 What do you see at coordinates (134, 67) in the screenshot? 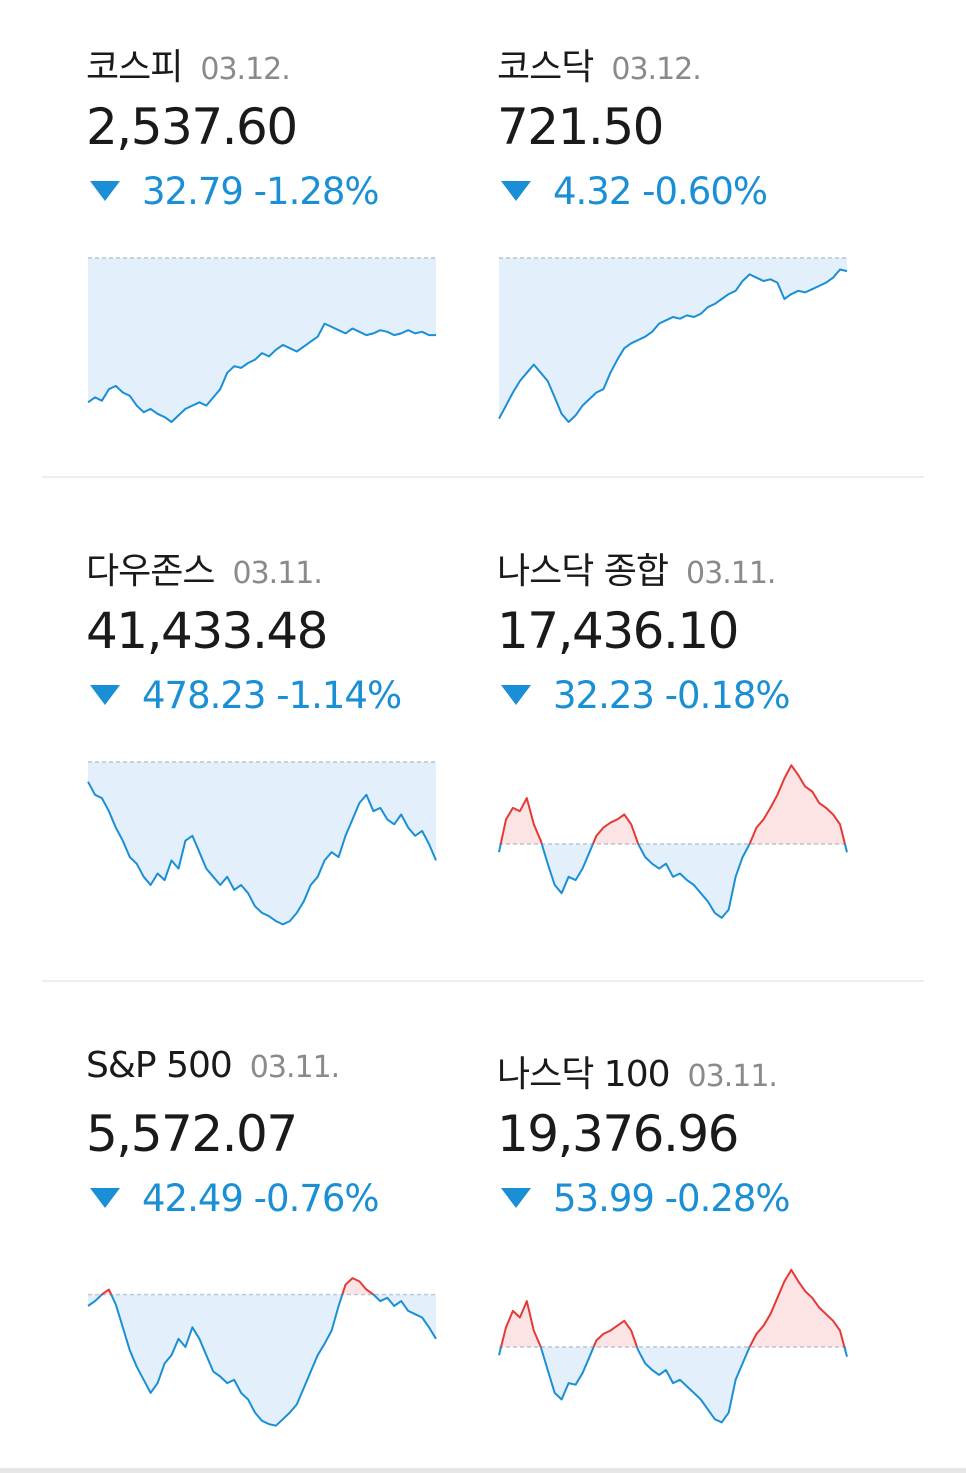
I see `index-name: 코스피` at bounding box center [134, 67].